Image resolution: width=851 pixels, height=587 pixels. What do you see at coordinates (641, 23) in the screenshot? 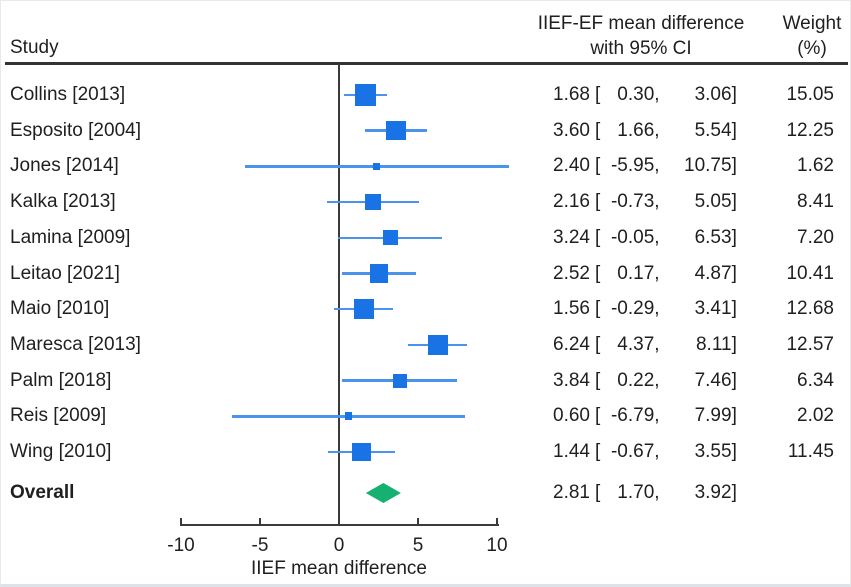
I see `column-header-effect-line1: IIEF-EF mean difference` at bounding box center [641, 23].